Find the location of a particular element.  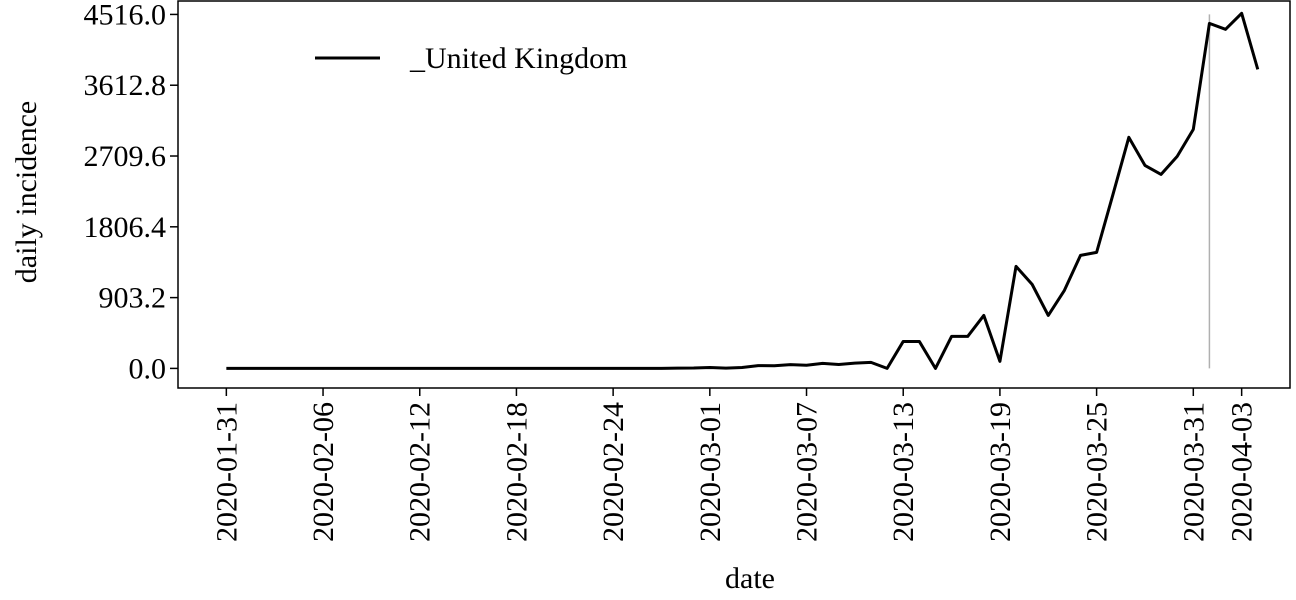

x-tick-label: 2020-03-19 is located at coordinates (1000, 472).